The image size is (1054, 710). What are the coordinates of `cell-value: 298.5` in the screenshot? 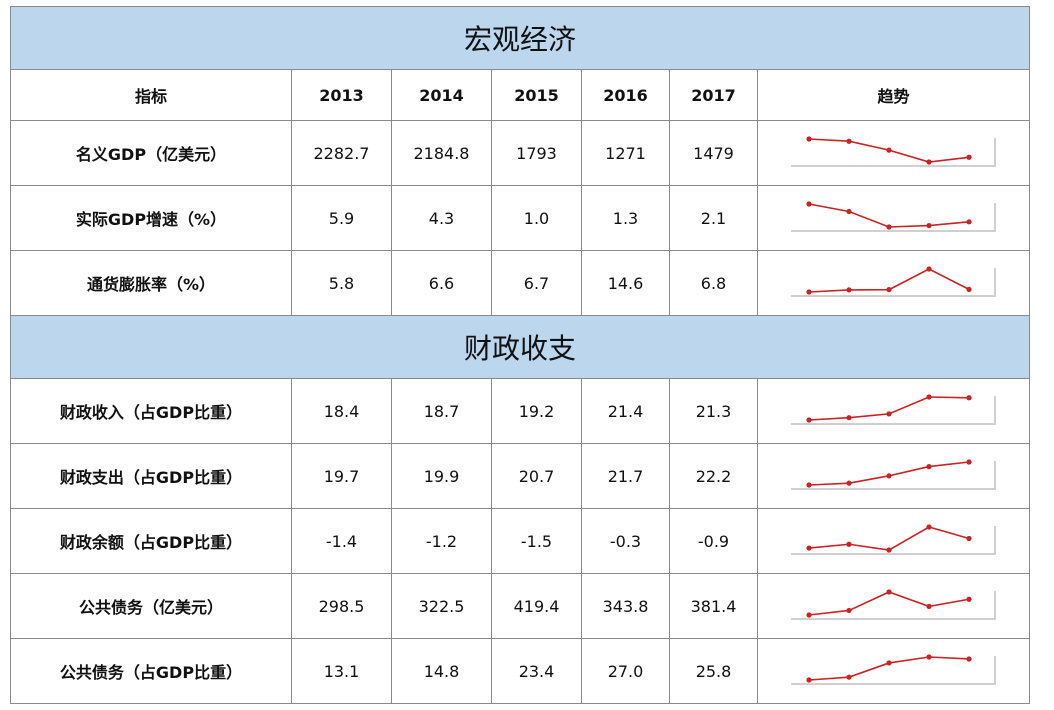 It's located at (341, 606).